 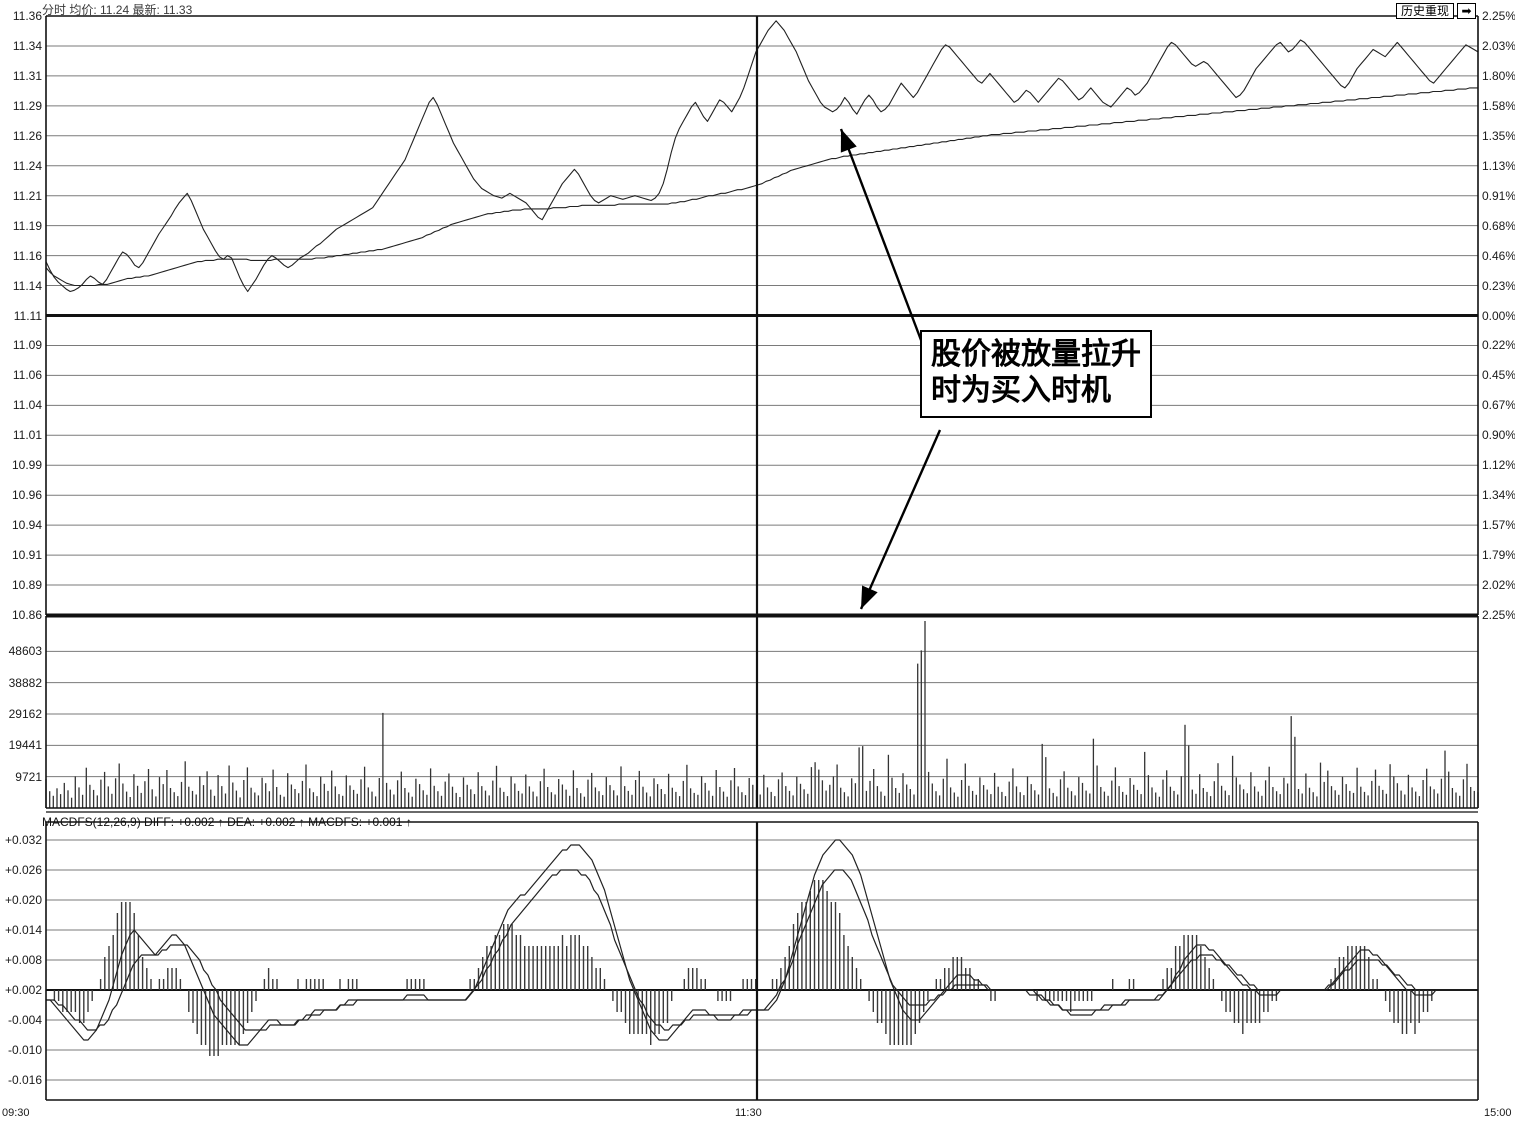 What do you see at coordinates (1498, 555) in the screenshot?
I see `price-tick-right: 1.79%` at bounding box center [1498, 555].